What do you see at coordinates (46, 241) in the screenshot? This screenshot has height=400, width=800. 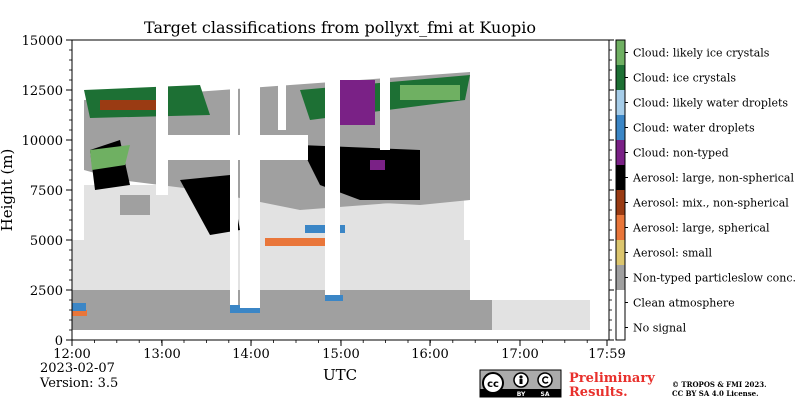 I see `y-tick-label: 5000` at bounding box center [46, 241].